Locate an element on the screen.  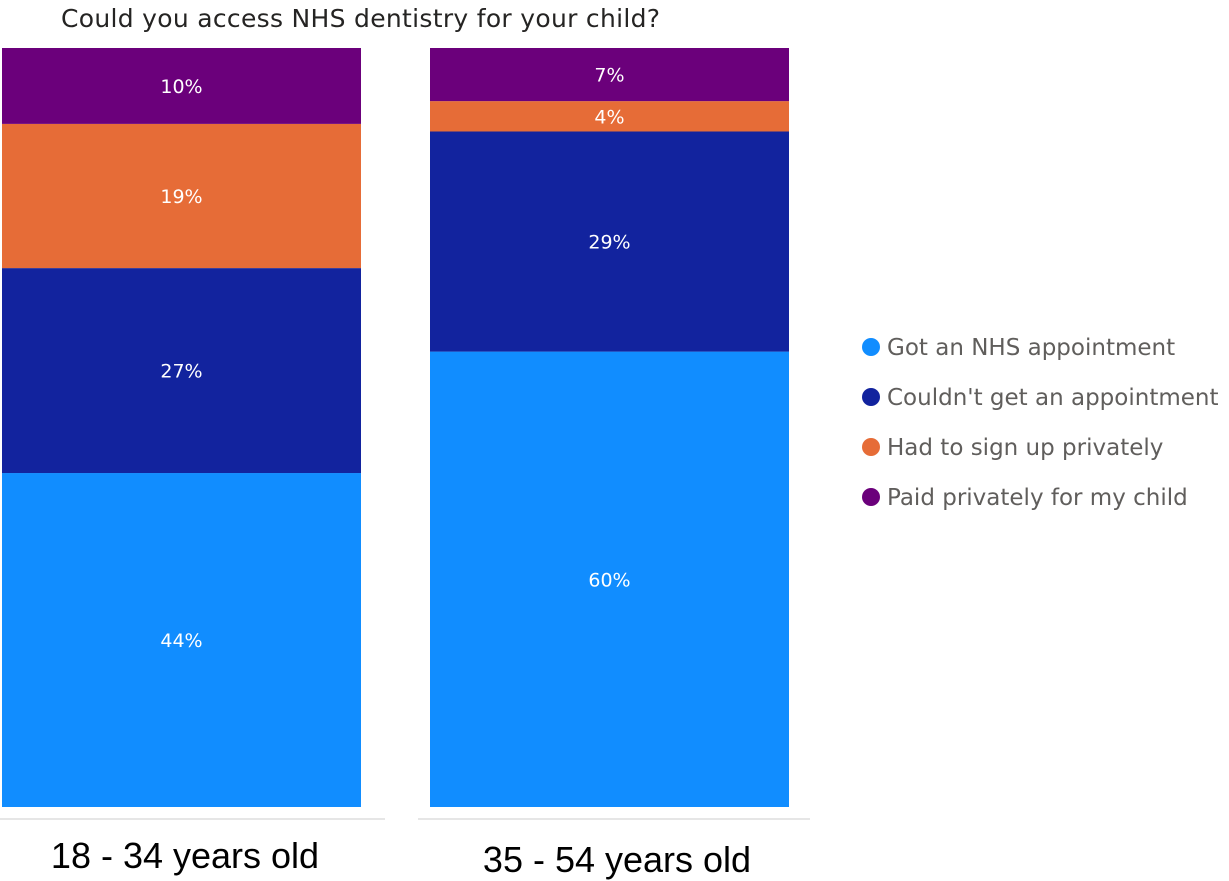
data-label-got-an-nhs-appointment-2: 60% is located at coordinates (609, 580).